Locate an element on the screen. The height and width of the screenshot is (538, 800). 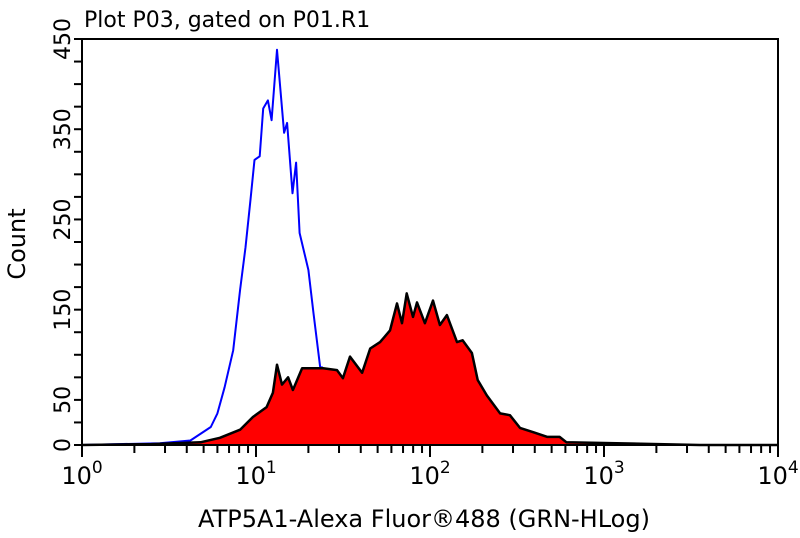
y-tick-label: 250 is located at coordinates (63, 219).